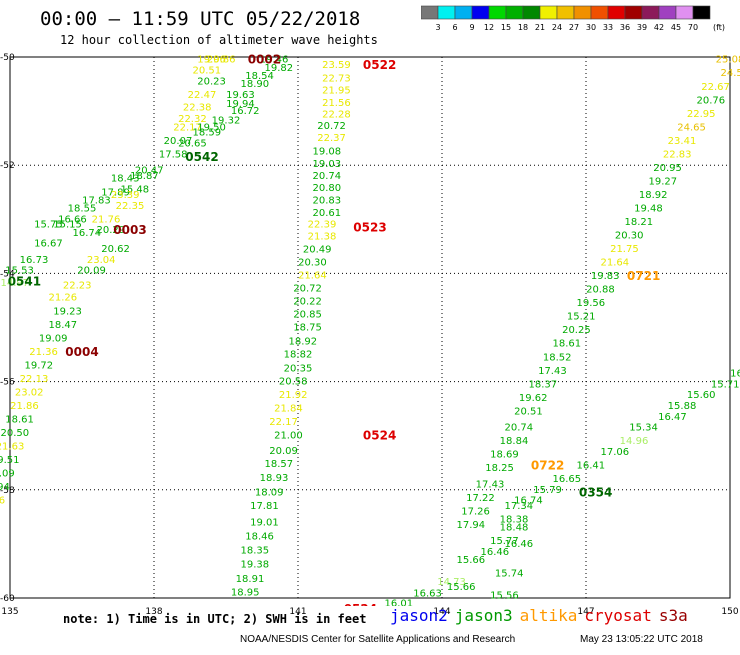 This screenshot has height=655, width=740. I want to click on swh-value: 15.75, so click(48, 225).